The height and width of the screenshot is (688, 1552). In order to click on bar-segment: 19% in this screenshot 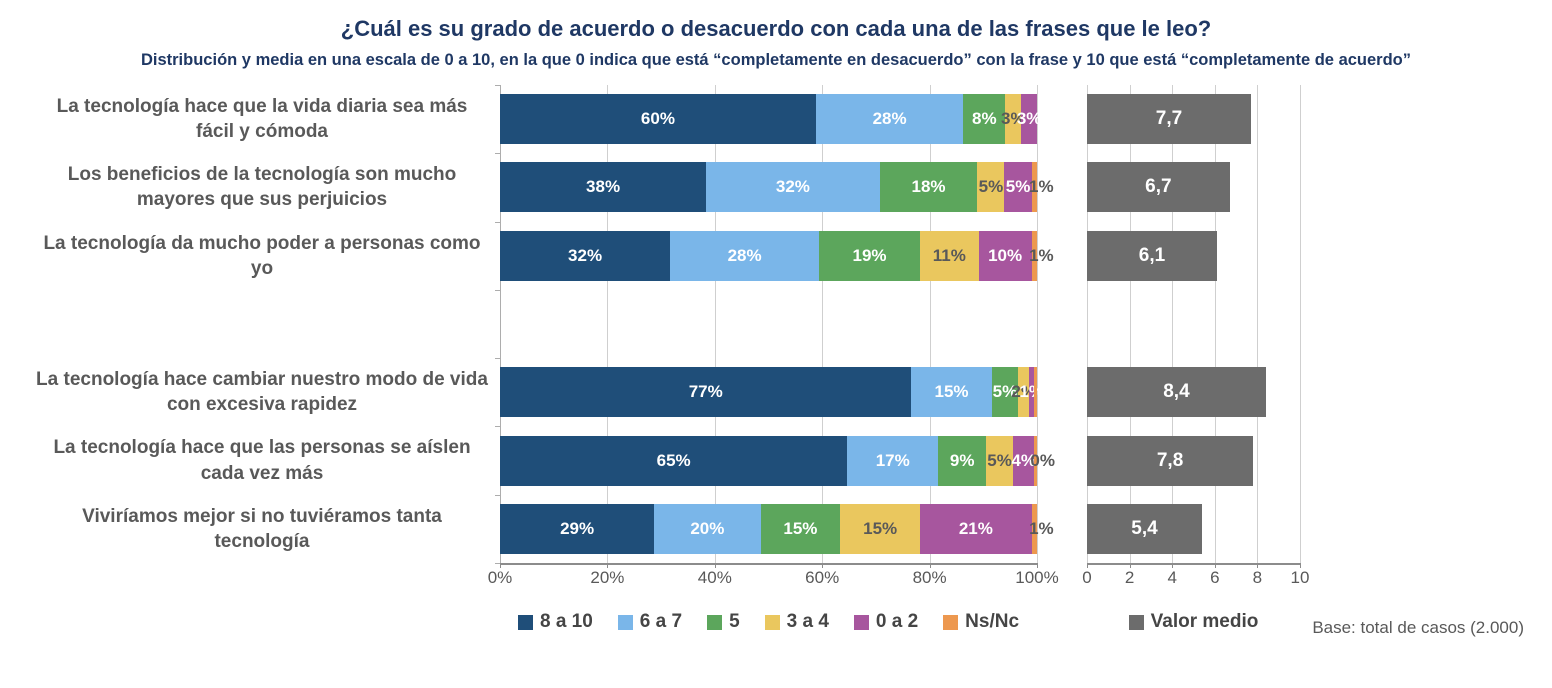, I will do `click(870, 255)`.